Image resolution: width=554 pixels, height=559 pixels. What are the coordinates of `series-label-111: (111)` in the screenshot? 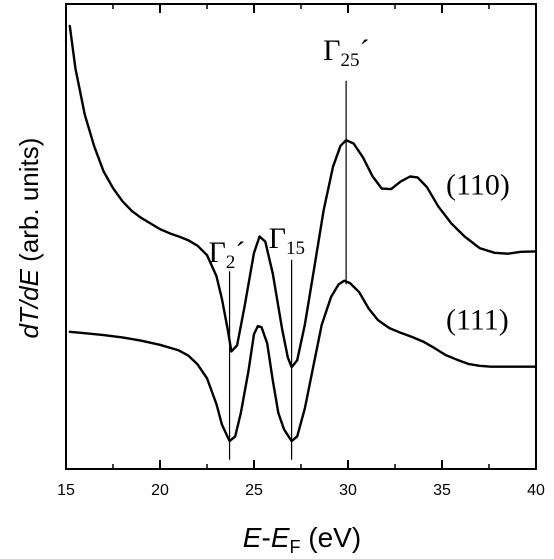 It's located at (477, 320).